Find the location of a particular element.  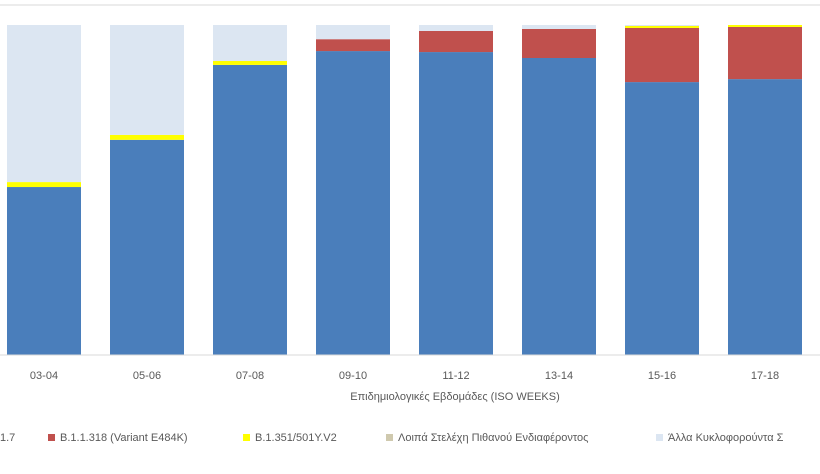

x-tick-label: 13-14 is located at coordinates (559, 376).